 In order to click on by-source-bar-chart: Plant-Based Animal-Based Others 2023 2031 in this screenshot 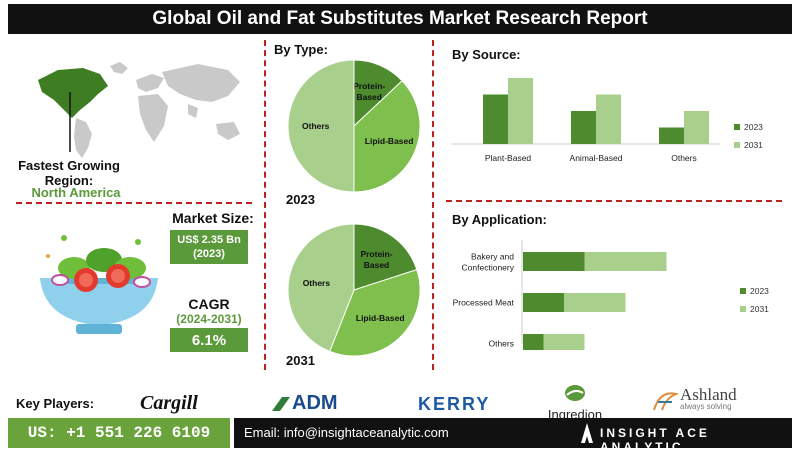, I will do `click(607, 120)`.